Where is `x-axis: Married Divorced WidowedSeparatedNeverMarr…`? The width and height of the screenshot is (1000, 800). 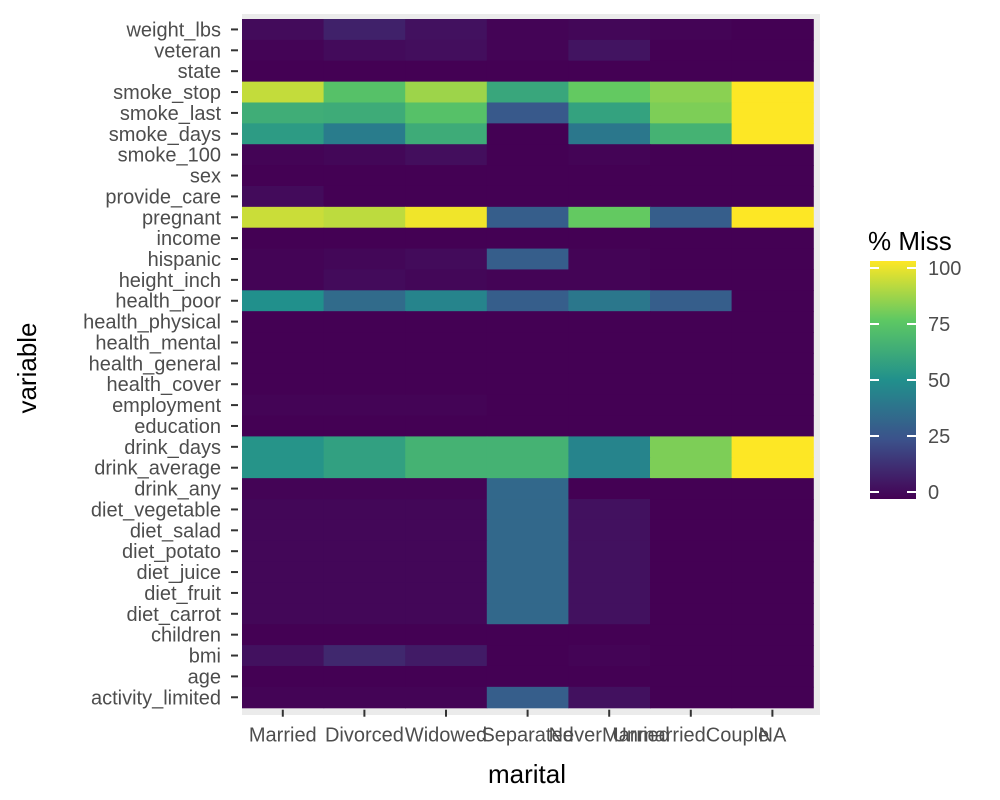
x-axis: Married Divorced WidowedSeparatedNeverMarr… is located at coordinates (518, 728).